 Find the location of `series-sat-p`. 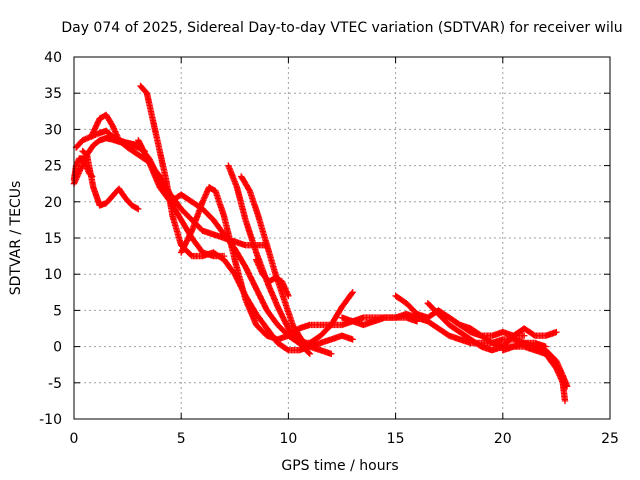

series-sat-p is located at coordinates (535, 364).